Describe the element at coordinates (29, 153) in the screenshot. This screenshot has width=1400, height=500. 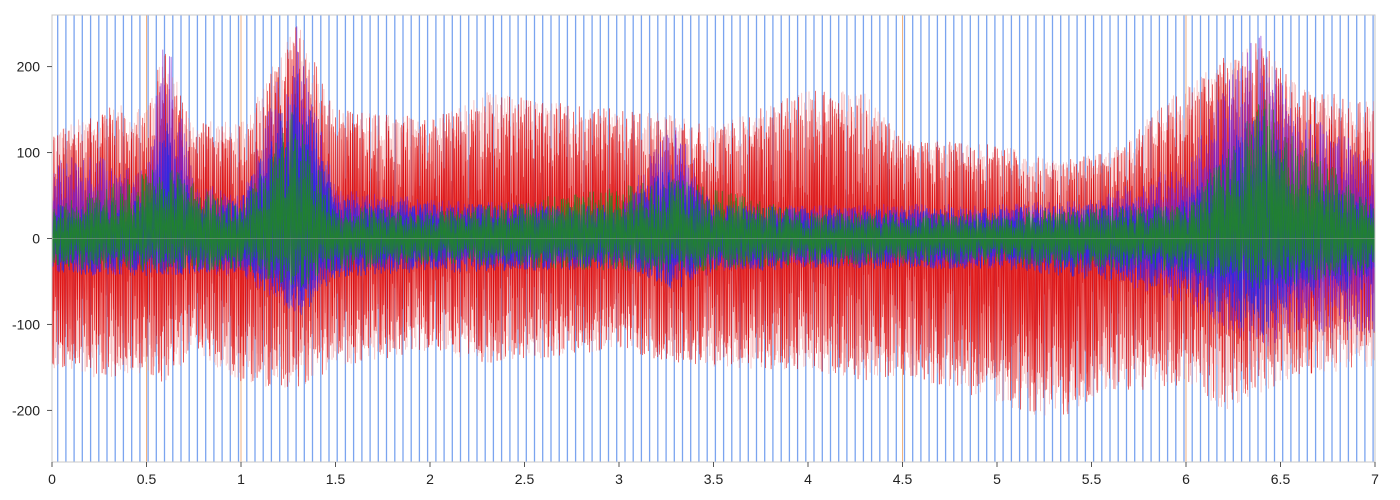
I see `y-tick-label: 100` at that location.